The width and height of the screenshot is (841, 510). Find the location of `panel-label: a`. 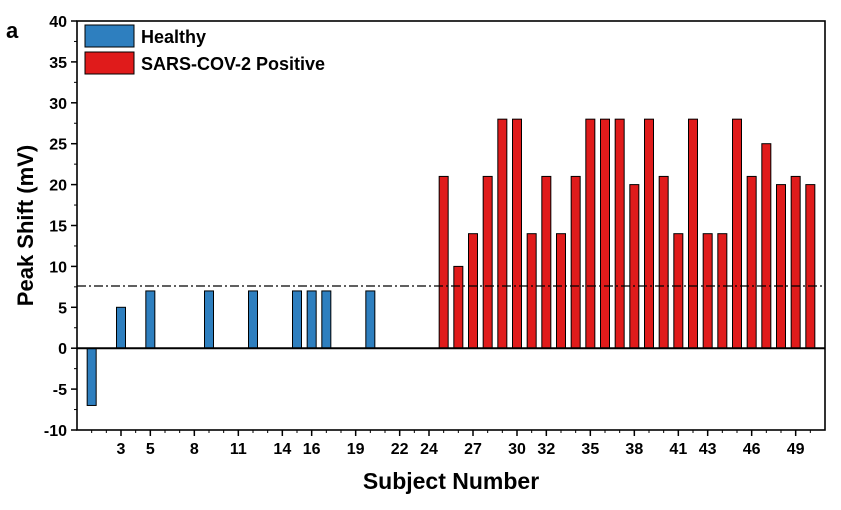

panel-label: a is located at coordinates (12, 30).